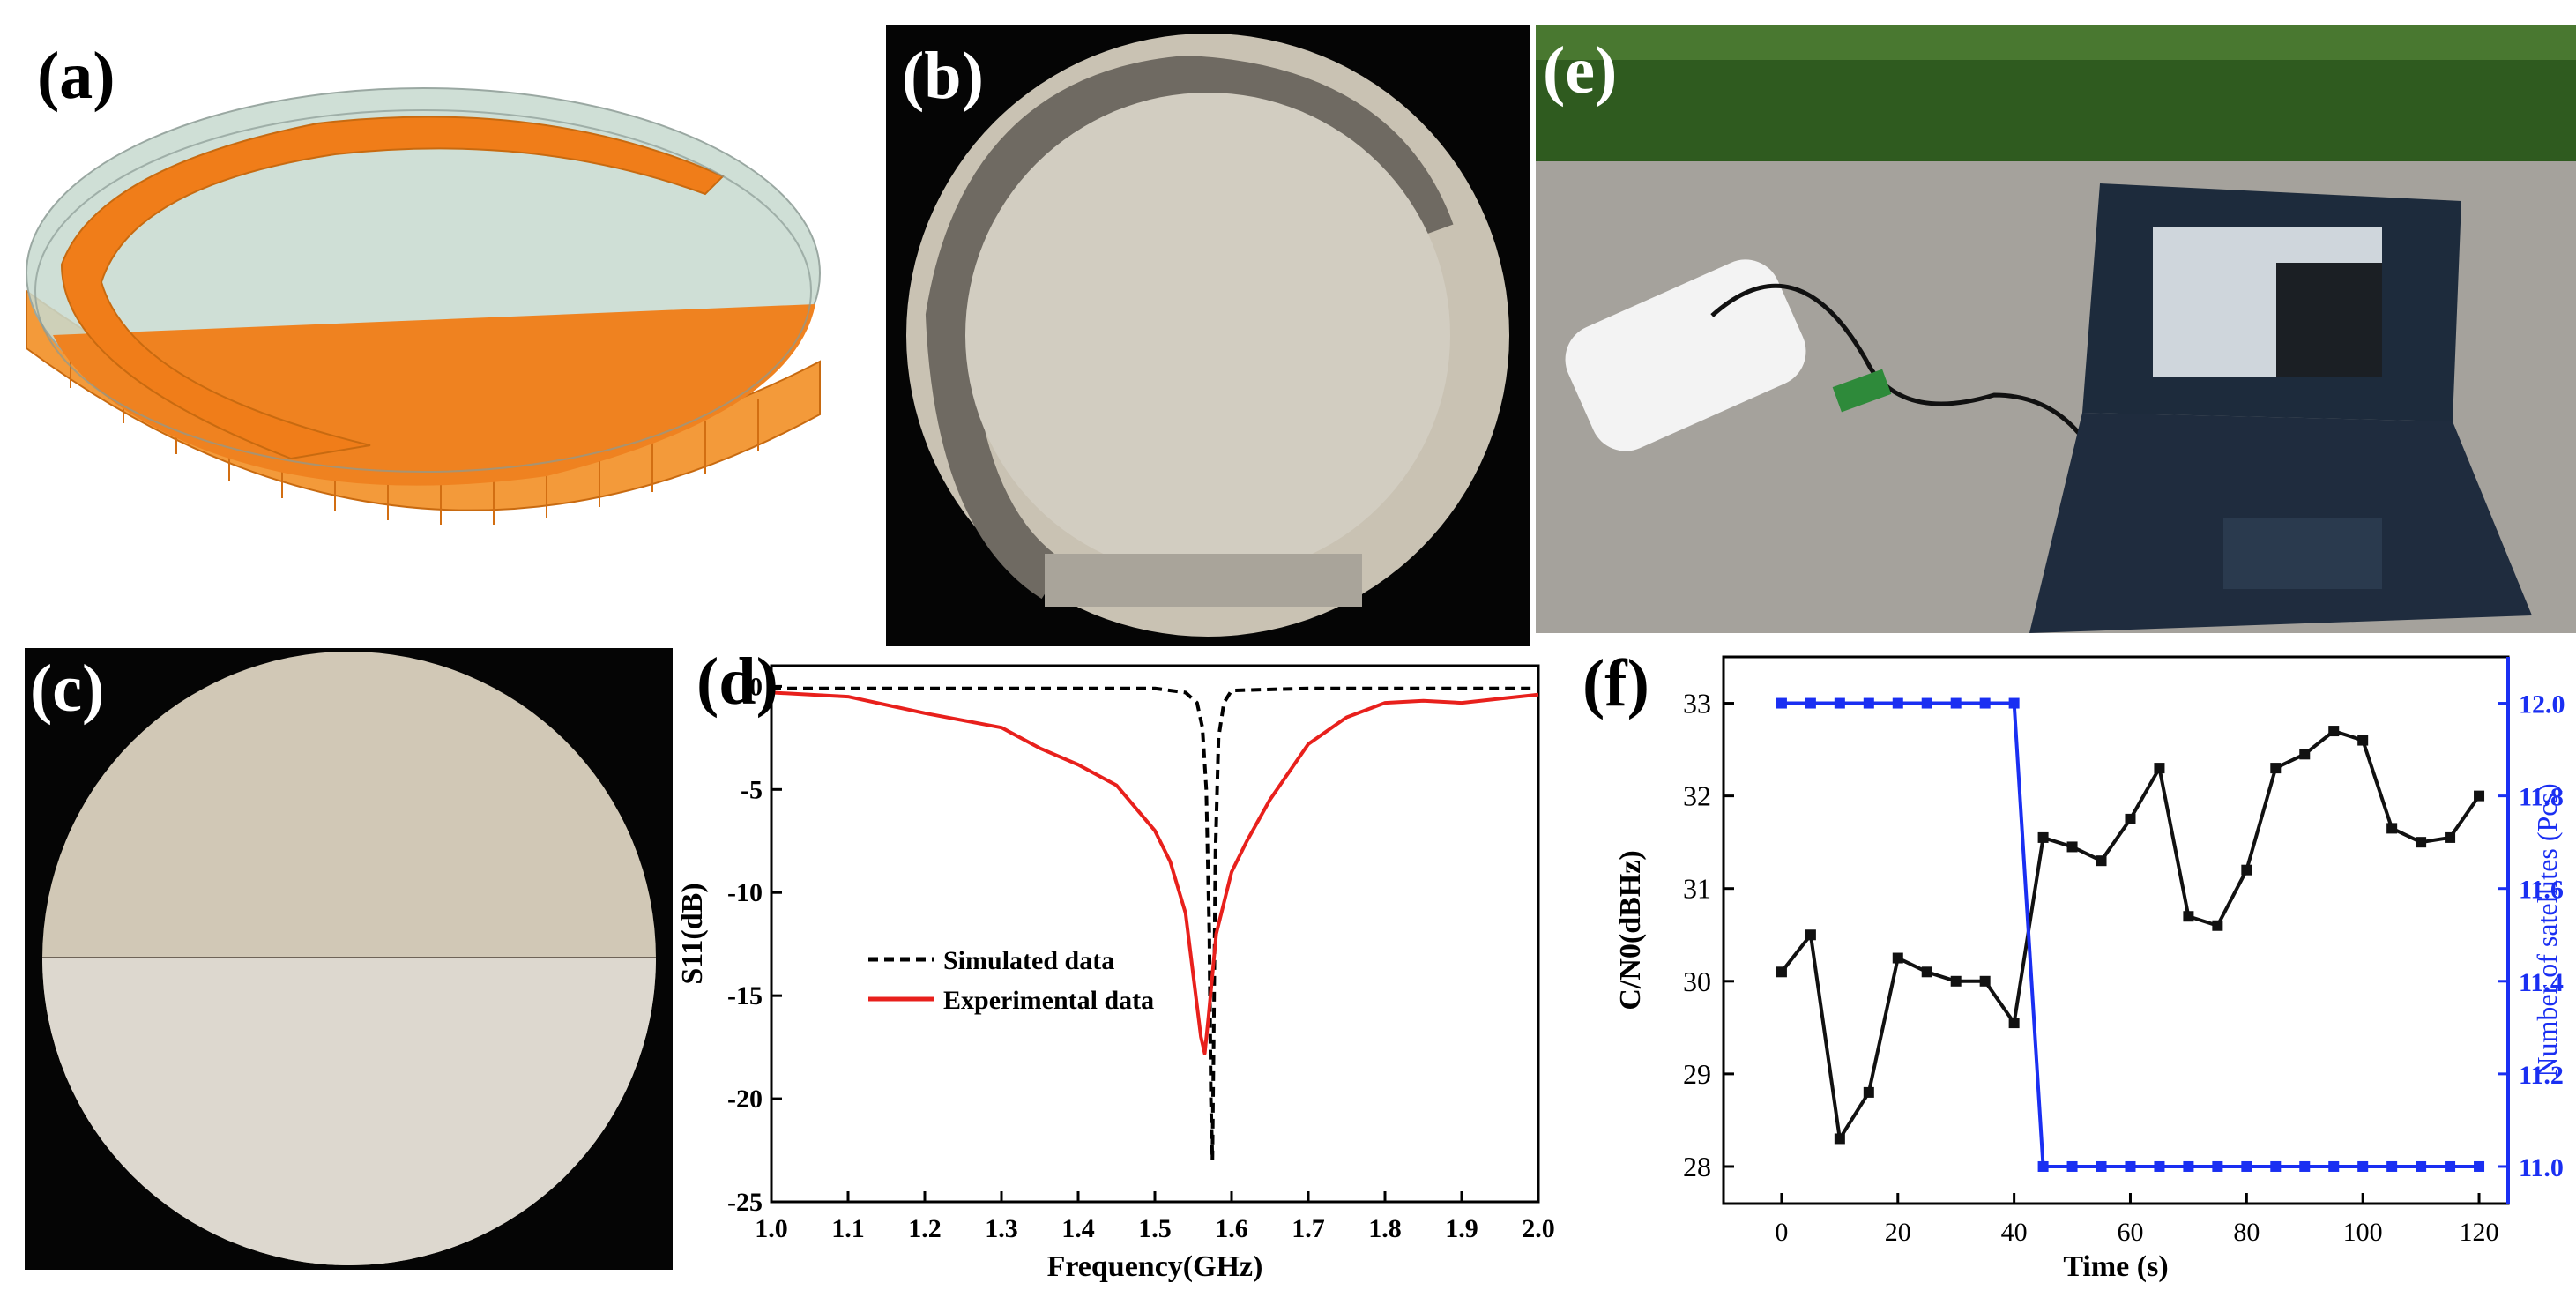  Describe the element at coordinates (2541, 1075) in the screenshot. I see `y-right-tick-label: 11.2` at that location.